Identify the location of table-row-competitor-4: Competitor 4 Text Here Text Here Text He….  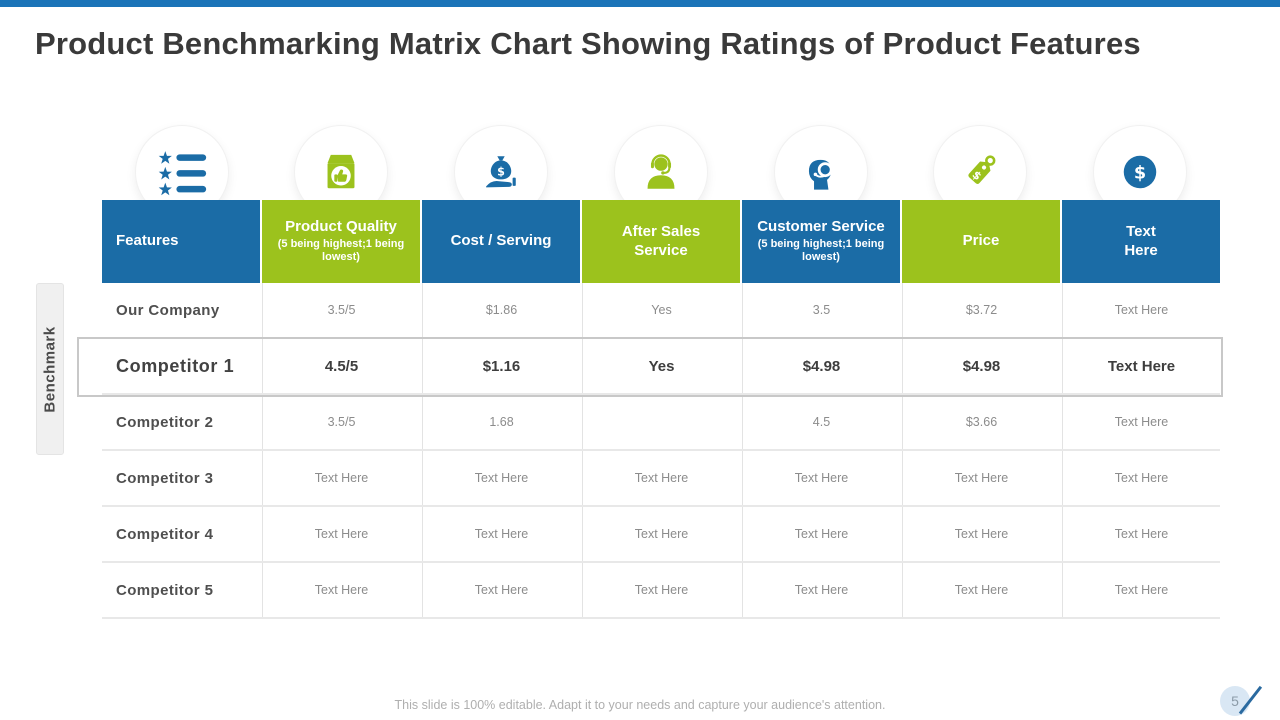
(661, 535).